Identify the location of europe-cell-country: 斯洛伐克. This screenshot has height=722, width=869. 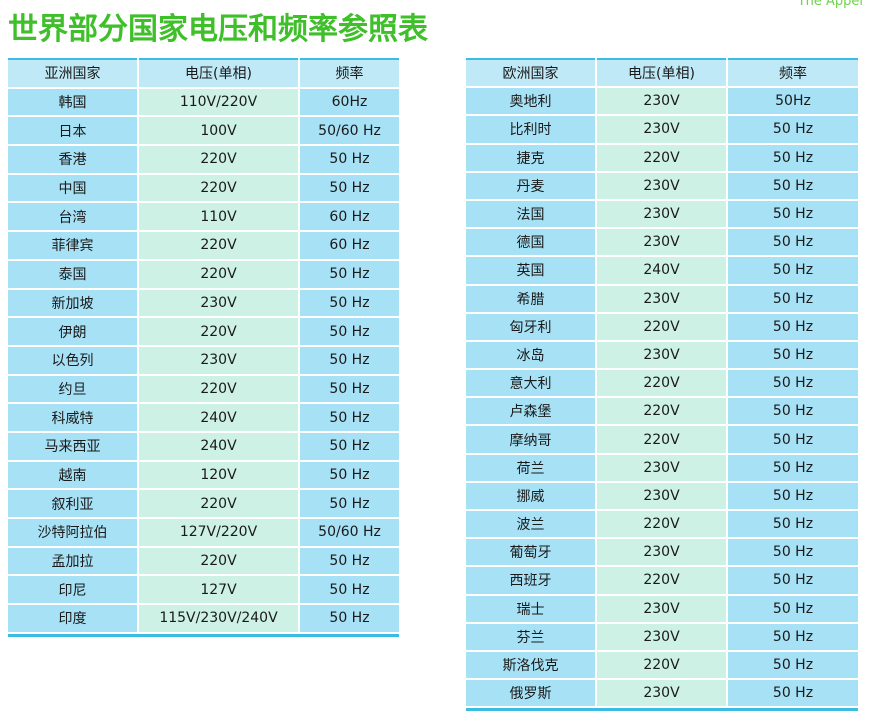
(531, 665).